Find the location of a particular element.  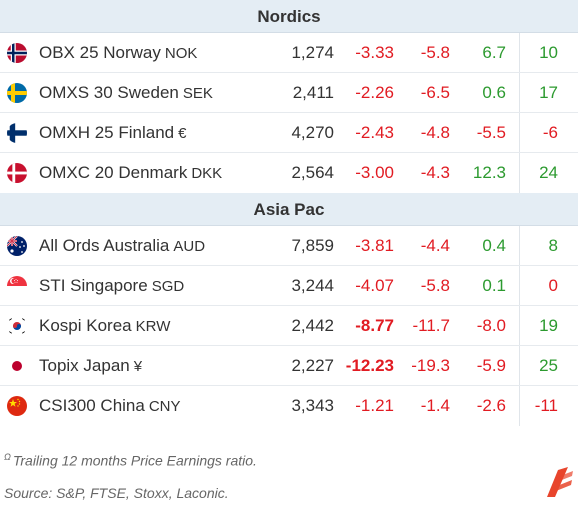

index-name: Topix Japan ¥ is located at coordinates (91, 365).